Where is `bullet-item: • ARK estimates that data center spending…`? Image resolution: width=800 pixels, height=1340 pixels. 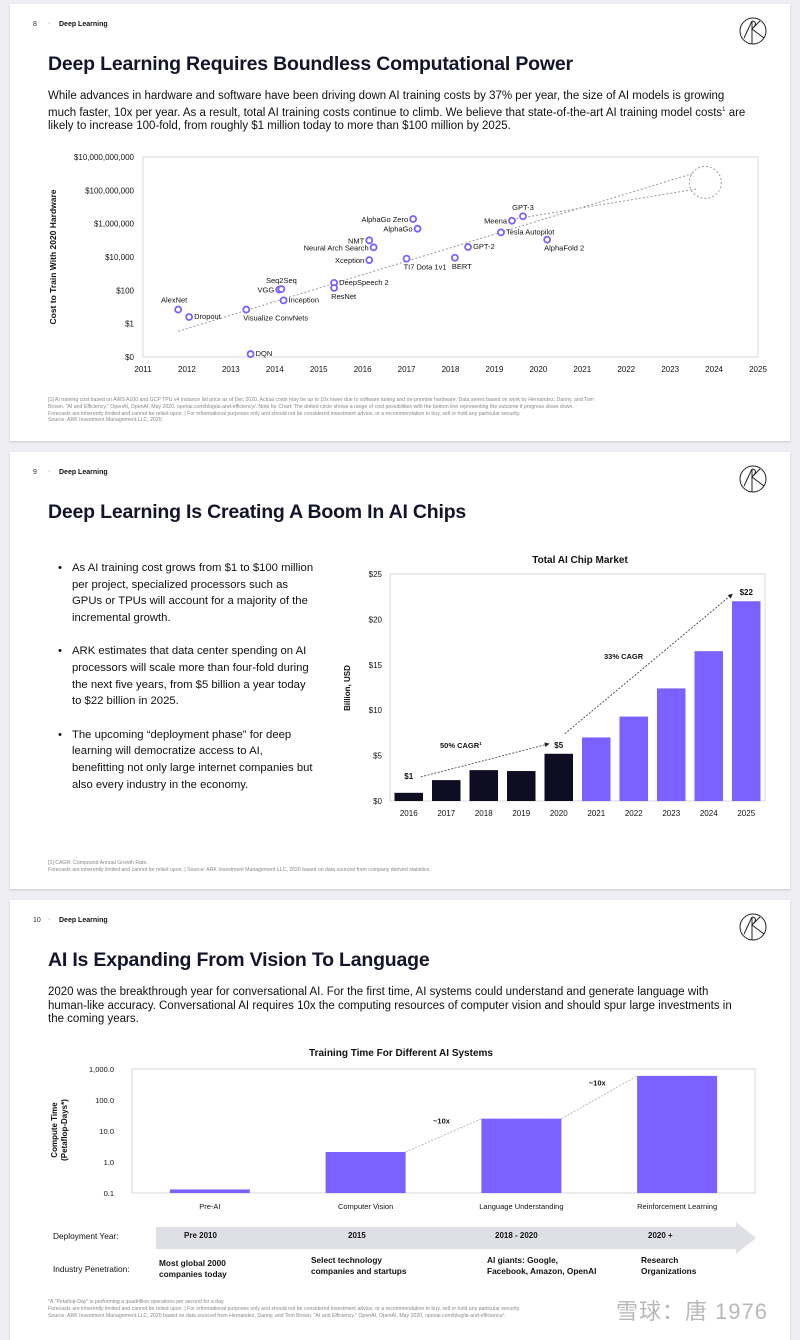
bullet-item: • ARK estimates that data center spending… is located at coordinates (183, 676).